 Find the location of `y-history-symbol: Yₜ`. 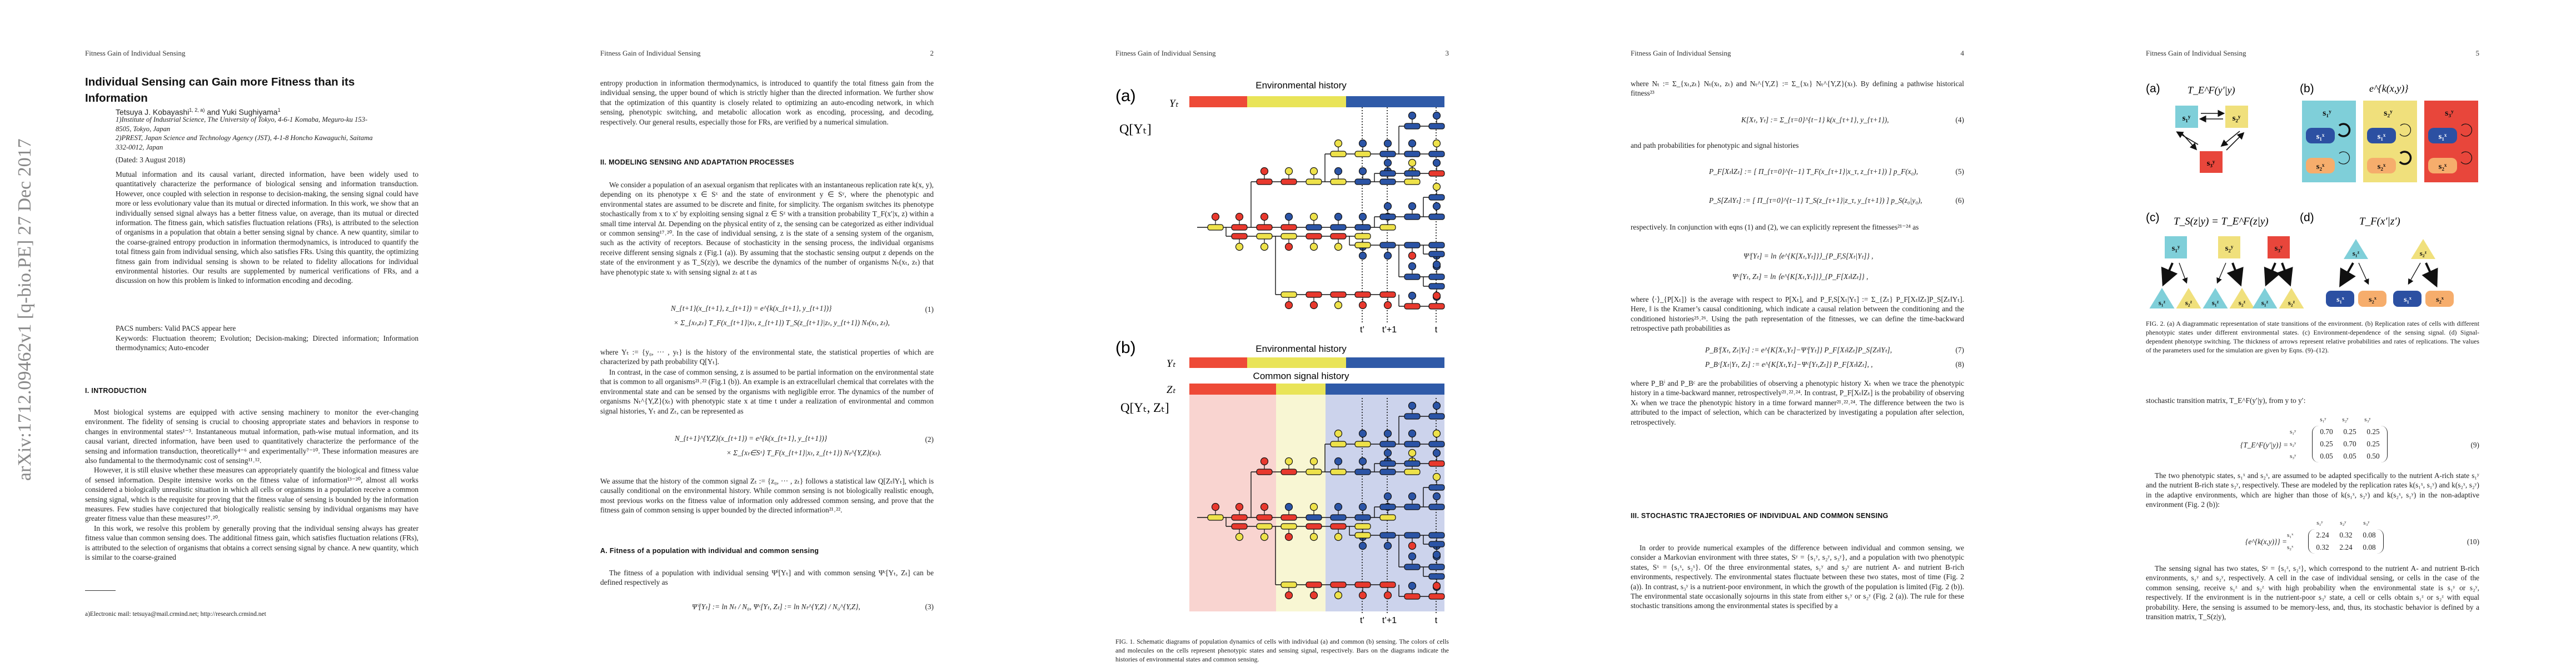

y-history-symbol: Yₜ is located at coordinates (1171, 364).